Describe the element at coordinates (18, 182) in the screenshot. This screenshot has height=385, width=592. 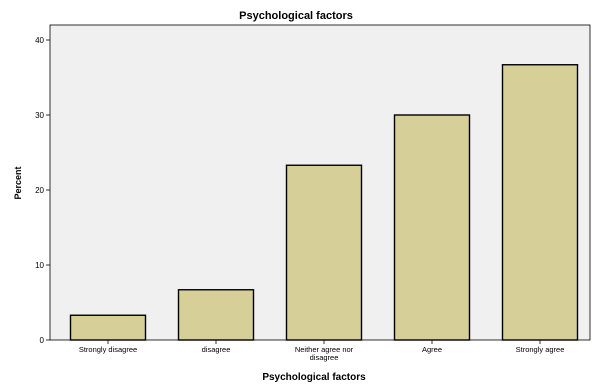
I see `y-axis-title: Percent` at that location.